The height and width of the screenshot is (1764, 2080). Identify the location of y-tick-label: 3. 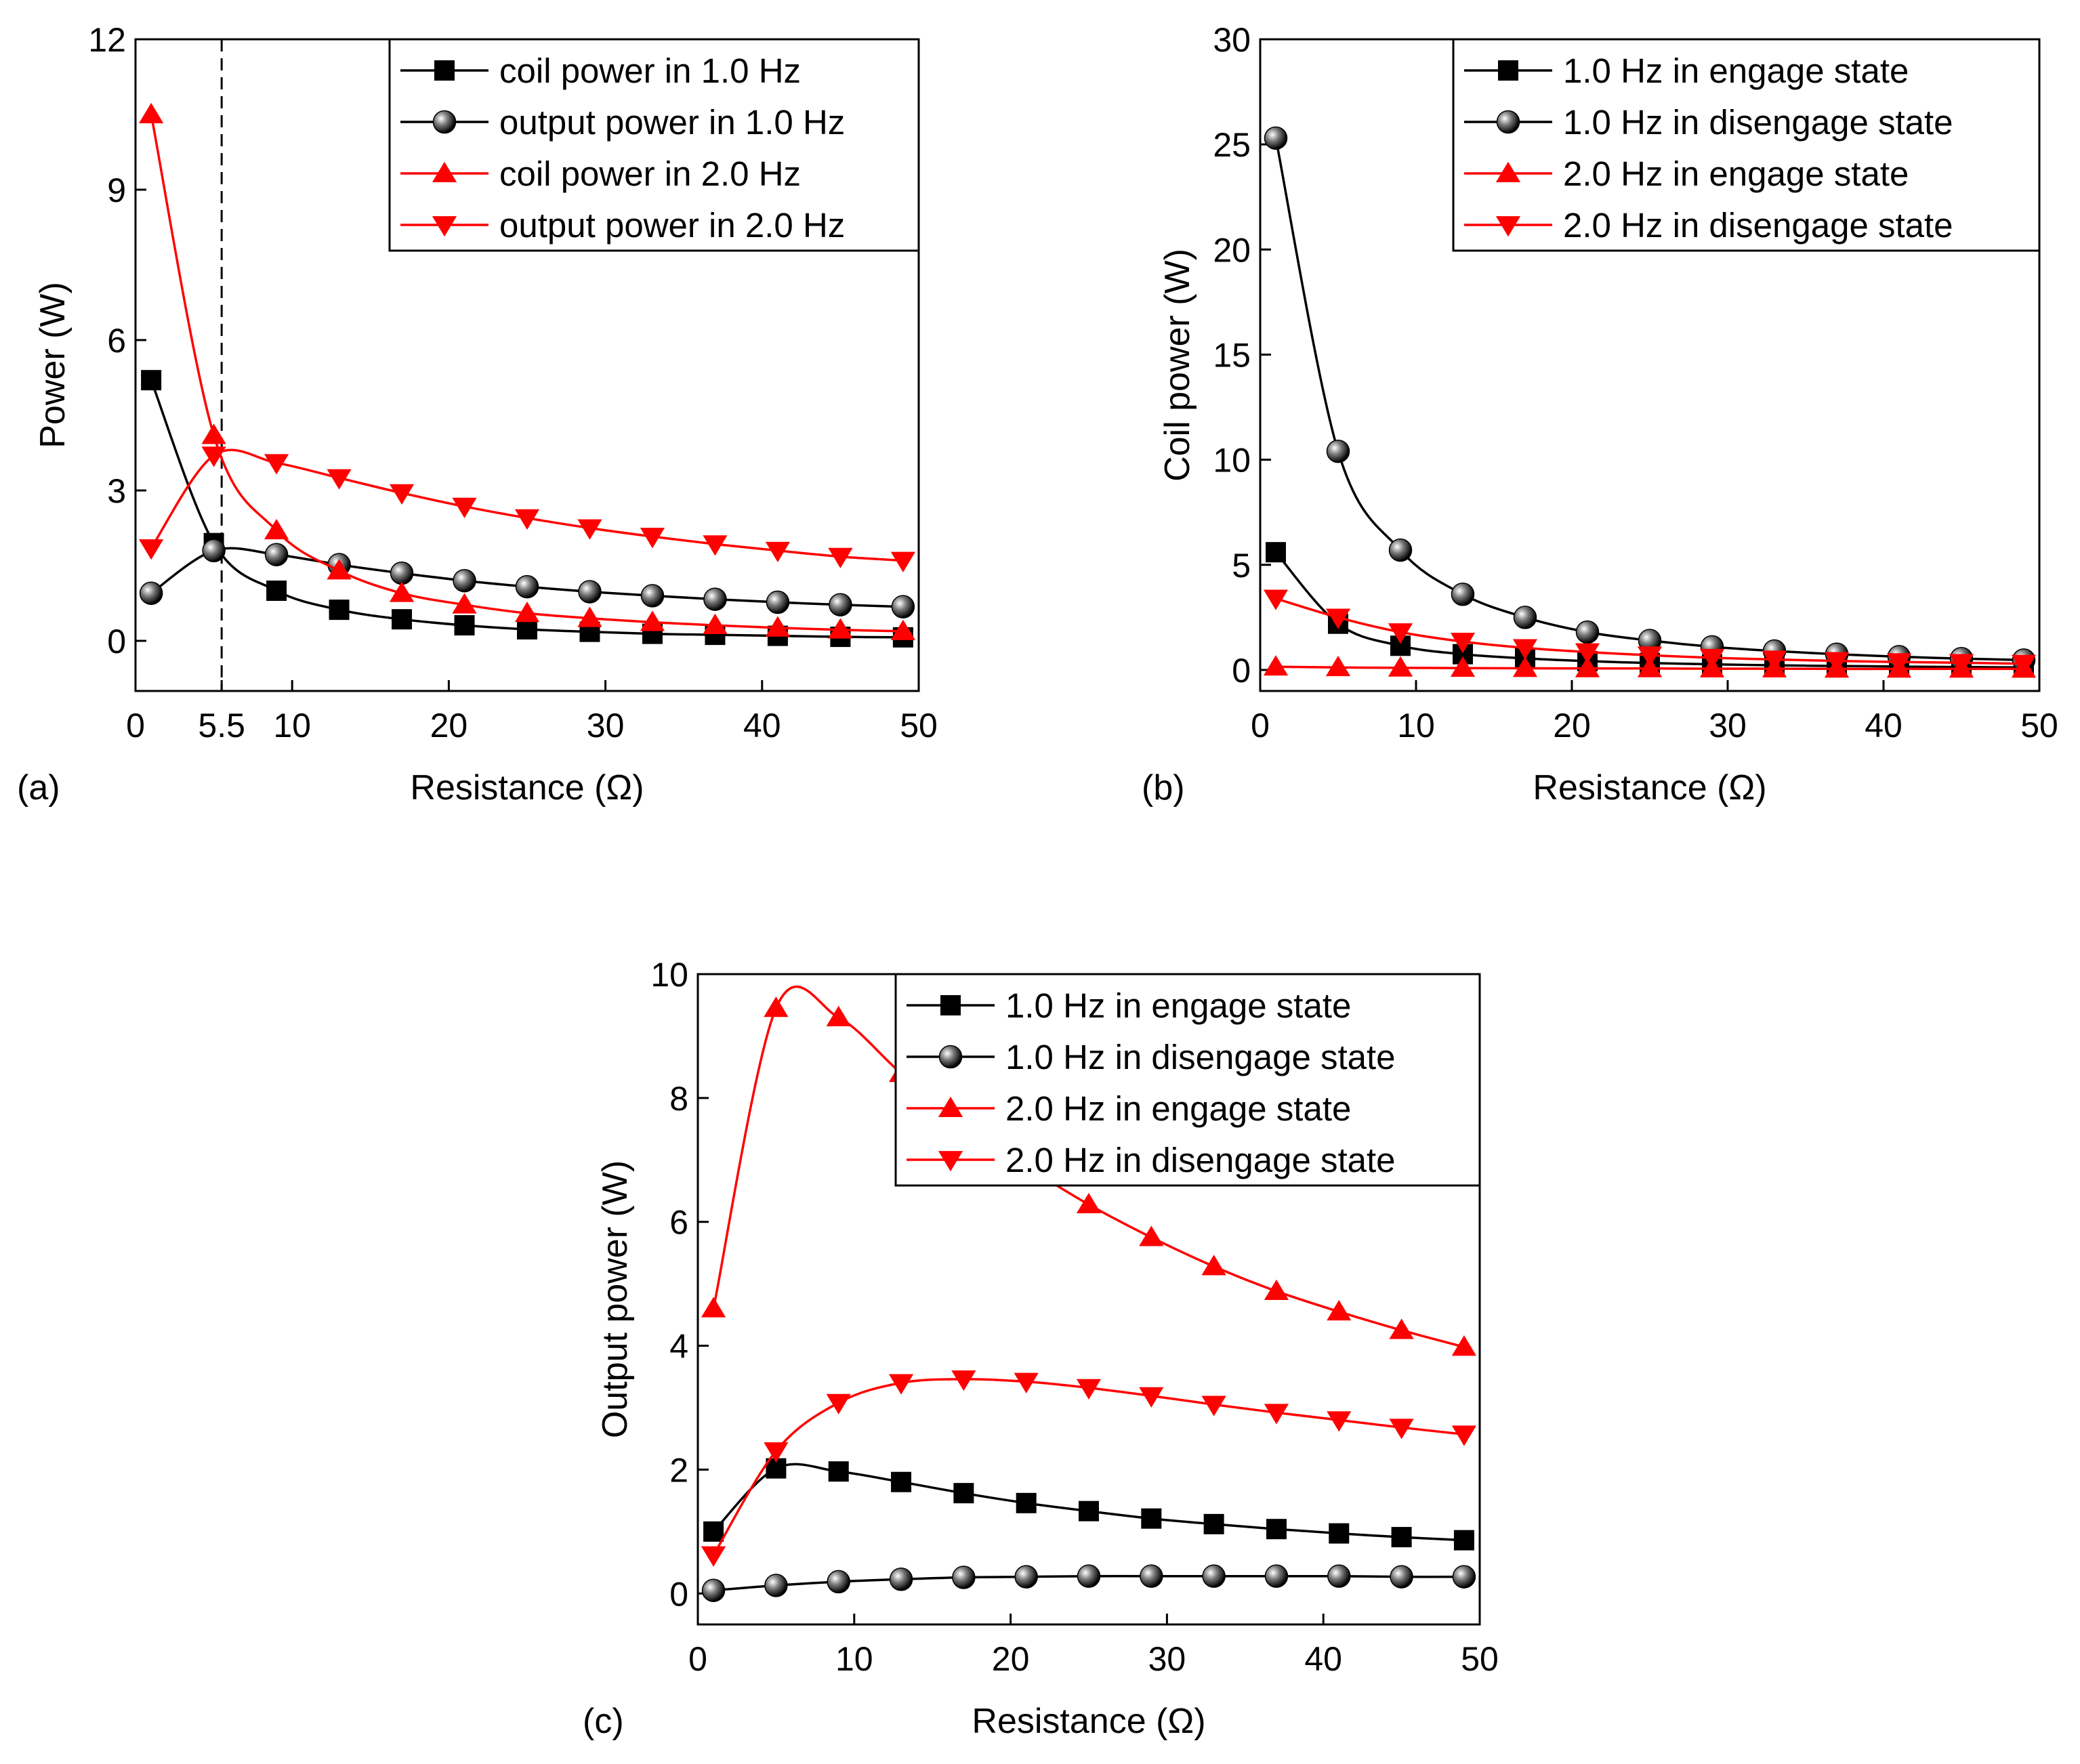
(117, 491).